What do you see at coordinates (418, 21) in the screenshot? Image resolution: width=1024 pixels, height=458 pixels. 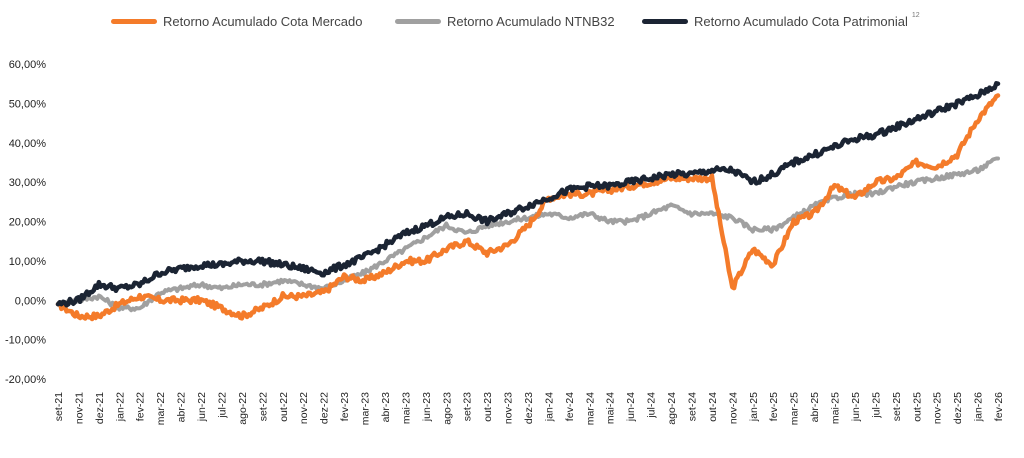 I see `legend-swatch-ntnb32` at bounding box center [418, 21].